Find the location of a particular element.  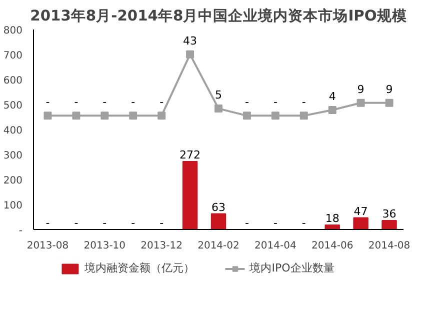

y-tick-label: 400 is located at coordinates (13, 131).